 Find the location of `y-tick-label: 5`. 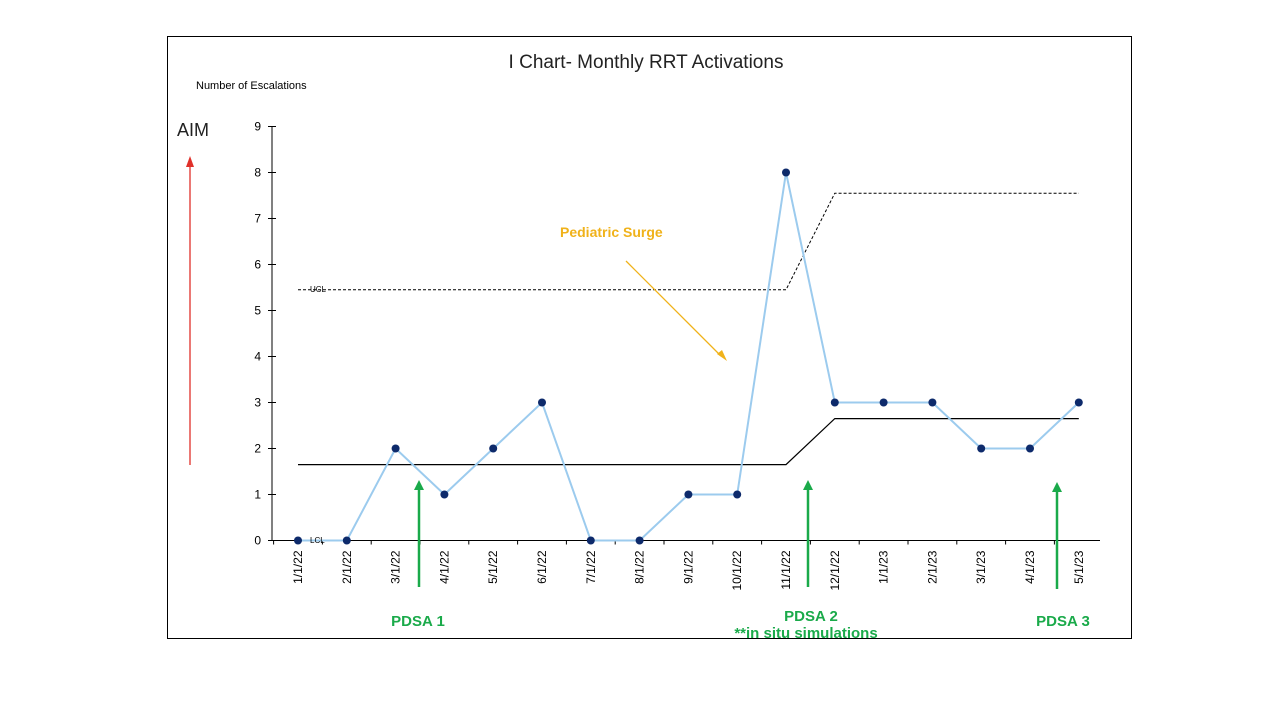

y-tick-label: 5 is located at coordinates (257, 311).